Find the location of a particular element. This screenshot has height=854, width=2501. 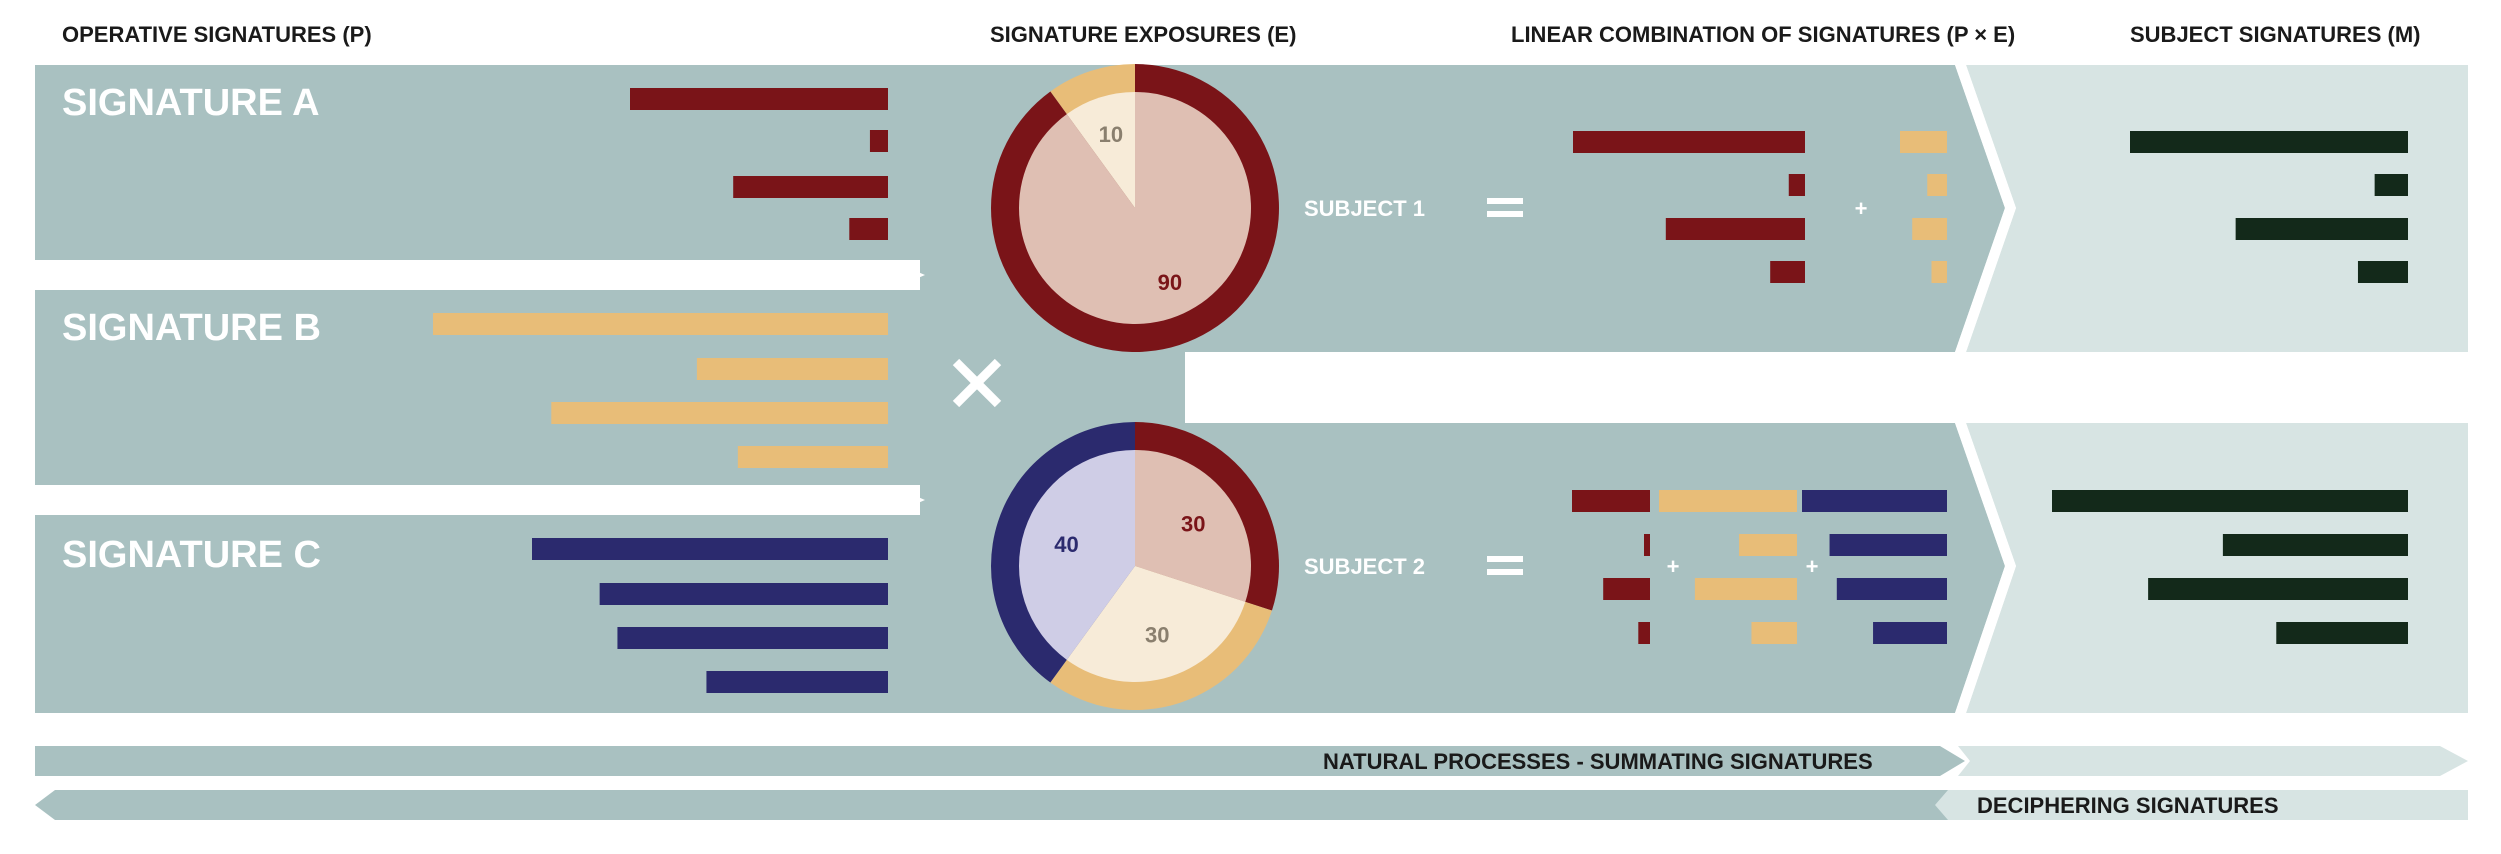

pie-2-slice-c is located at coordinates (1077, 555).